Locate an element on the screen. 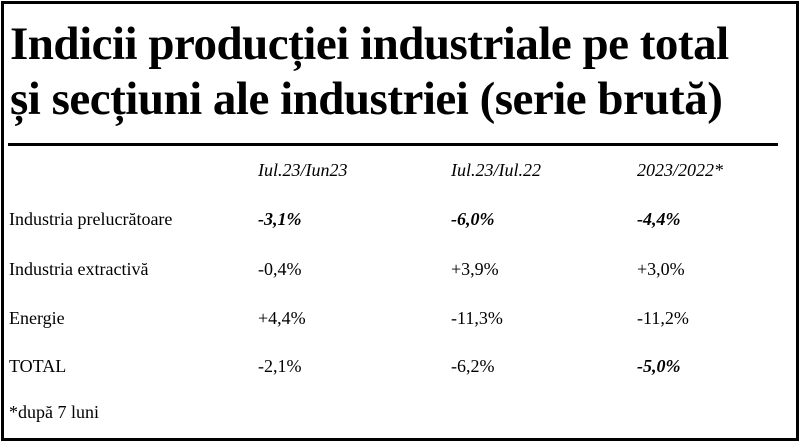  row-label-2: Industria extractivă is located at coordinates (79, 269).